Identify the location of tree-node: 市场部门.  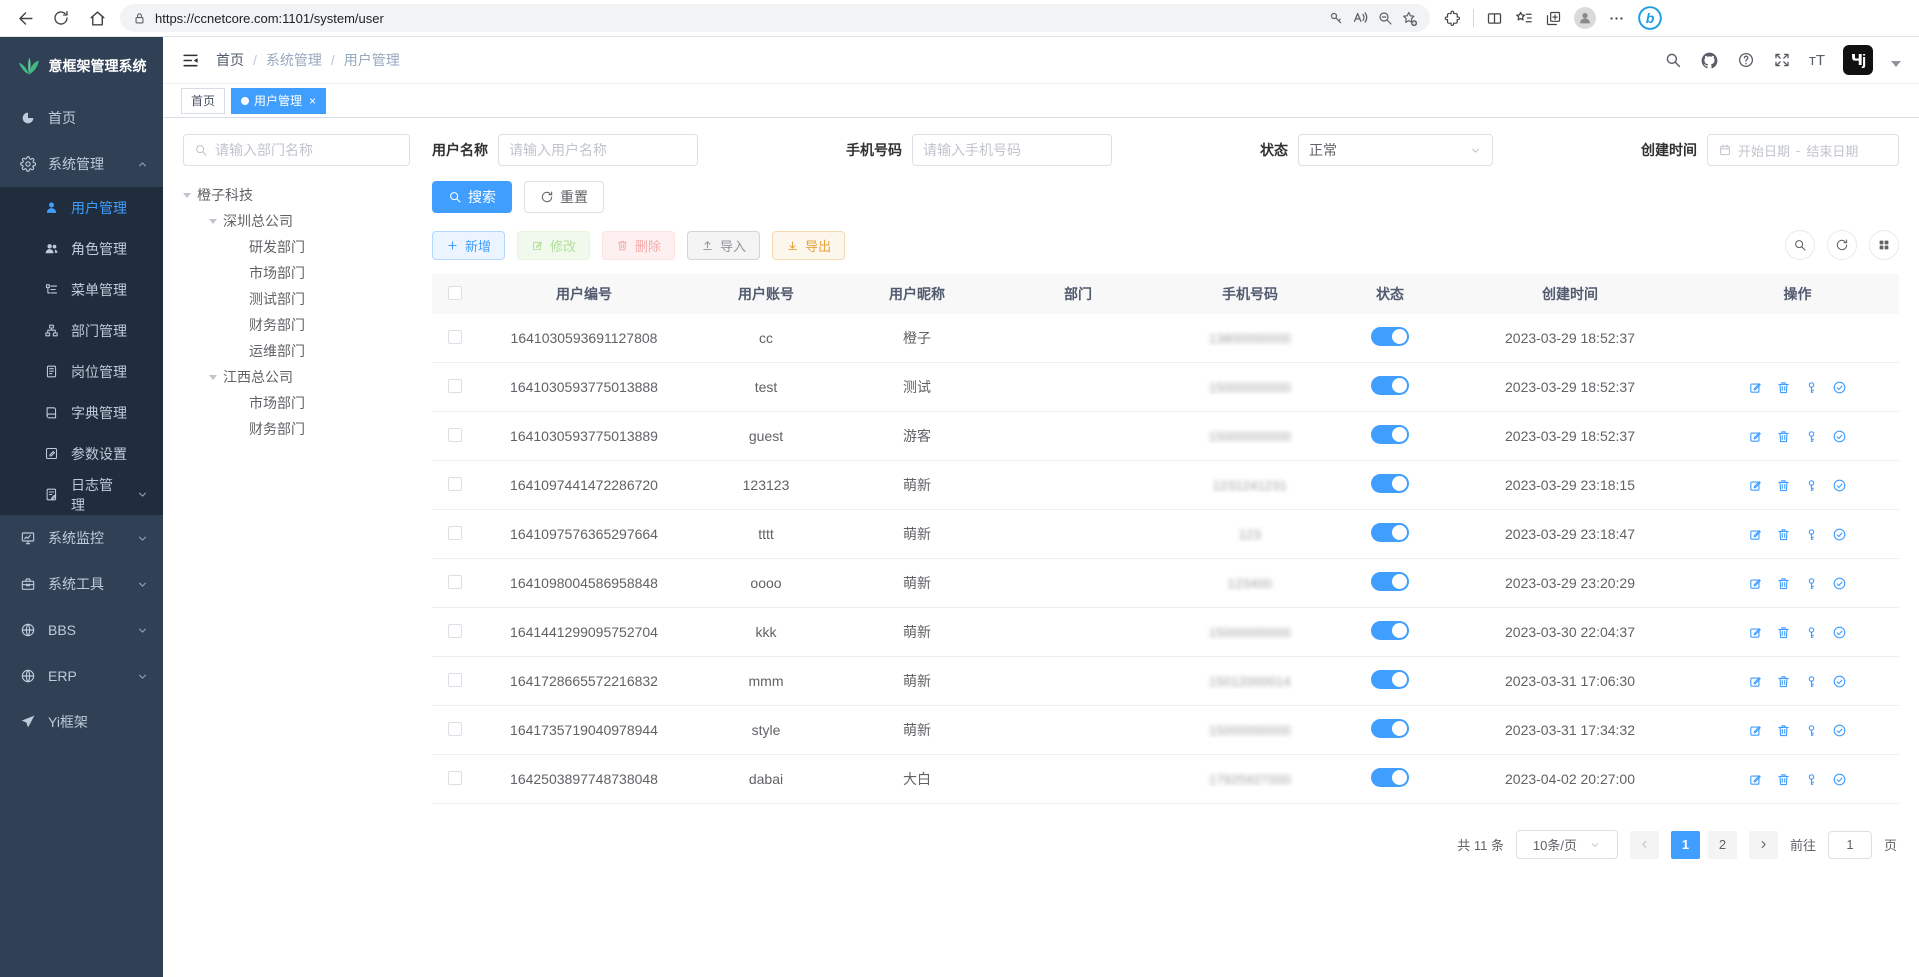
(296, 403).